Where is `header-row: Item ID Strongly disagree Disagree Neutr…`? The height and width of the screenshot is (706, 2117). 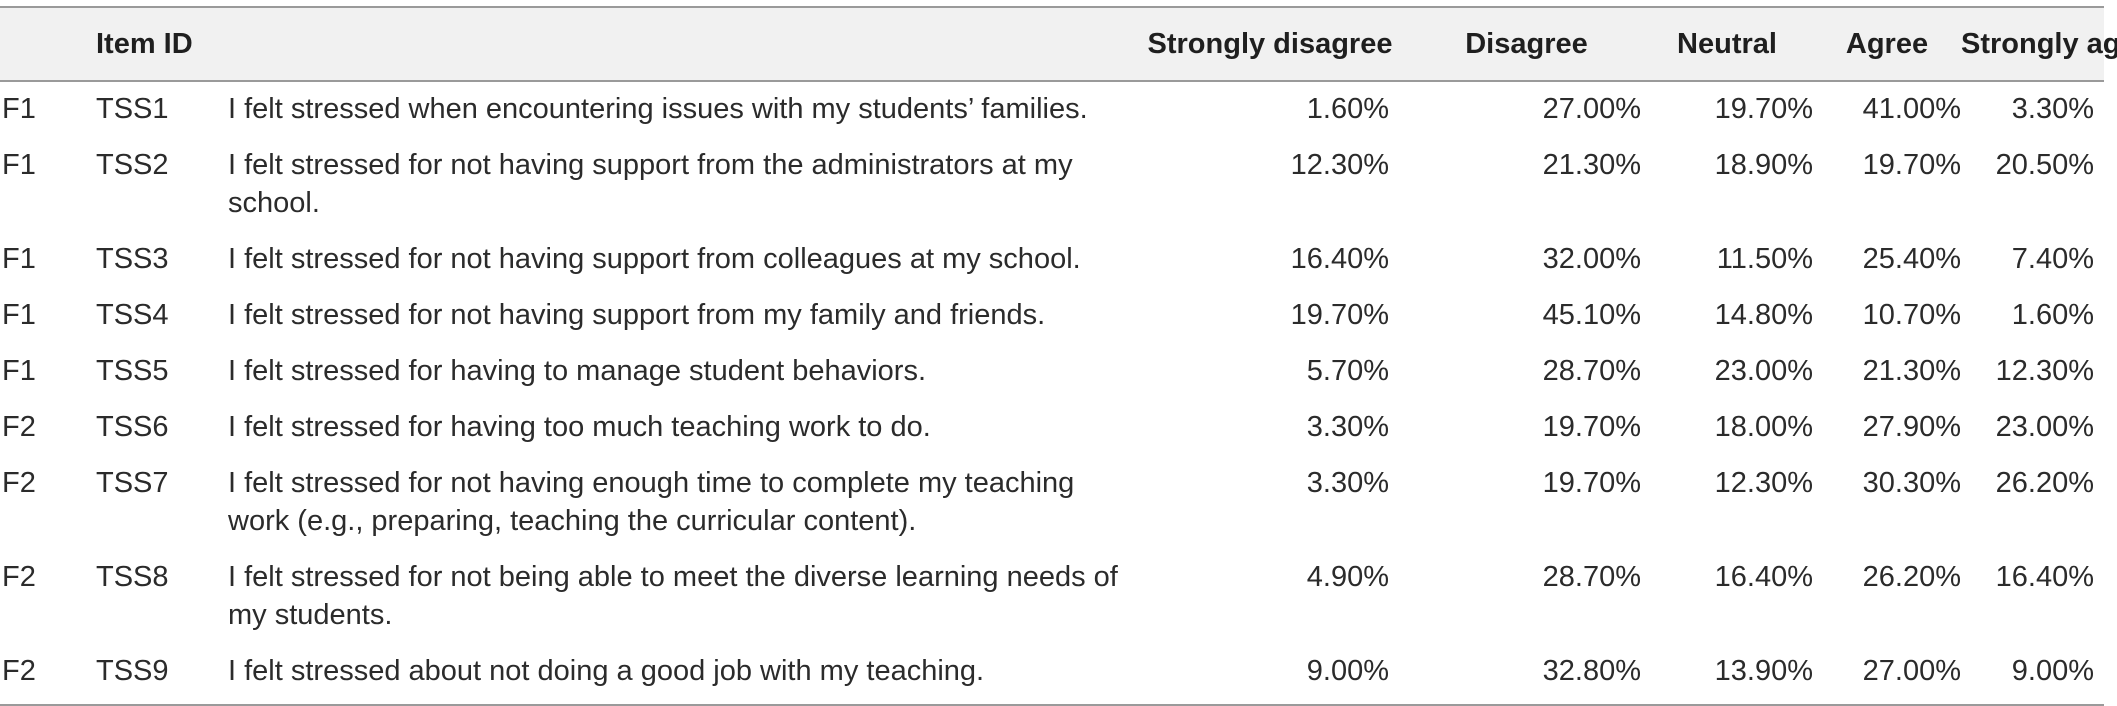 header-row: Item ID Strongly disagree Disagree Neutr… is located at coordinates (1058, 44).